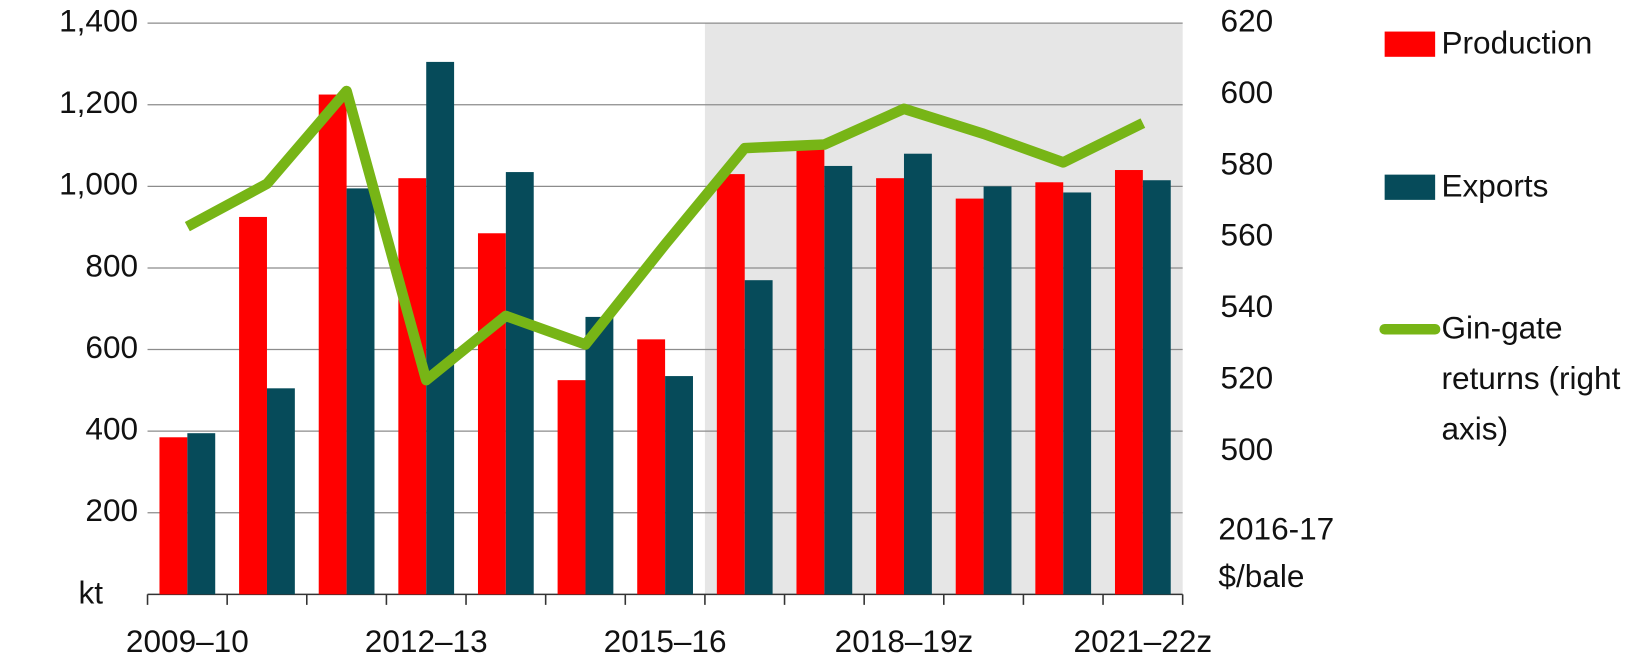 This screenshot has height=668, width=1650. What do you see at coordinates (1143, 641) in the screenshot?
I see `x-tick-label: 2021–22z` at bounding box center [1143, 641].